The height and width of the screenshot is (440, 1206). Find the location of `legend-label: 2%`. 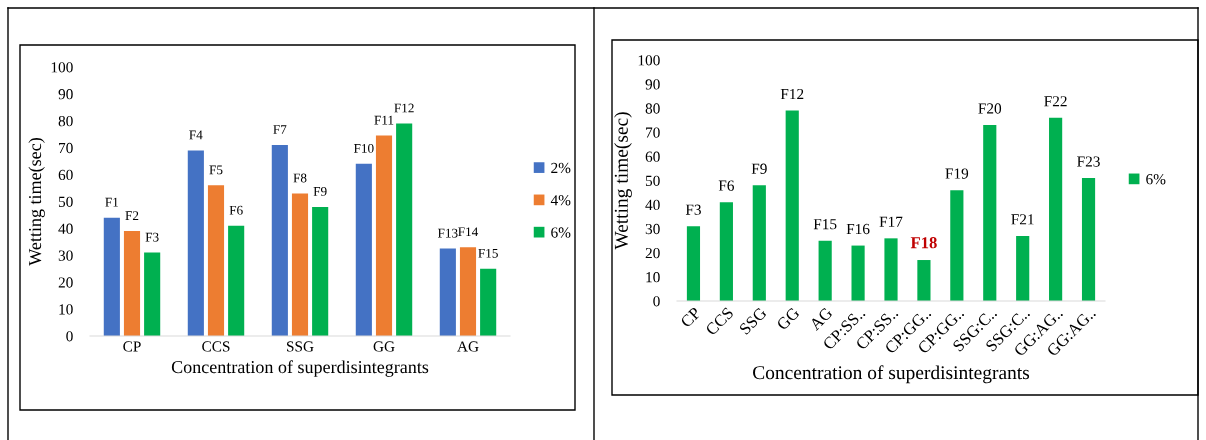

legend-label: 2% is located at coordinates (561, 168).